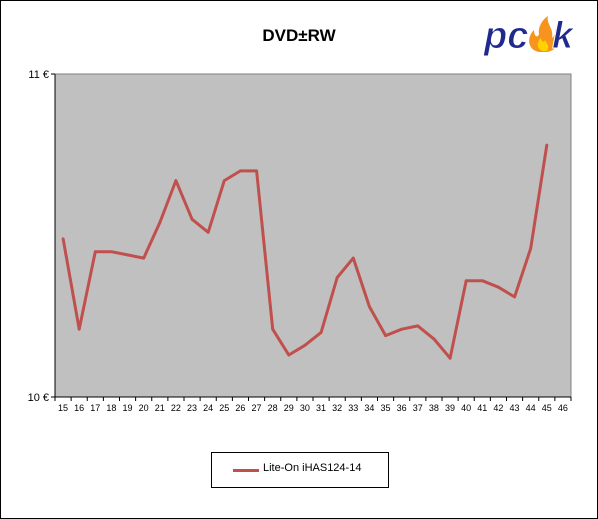 This screenshot has width=598, height=519. What do you see at coordinates (418, 408) in the screenshot?
I see `x-tick-label: 37` at bounding box center [418, 408].